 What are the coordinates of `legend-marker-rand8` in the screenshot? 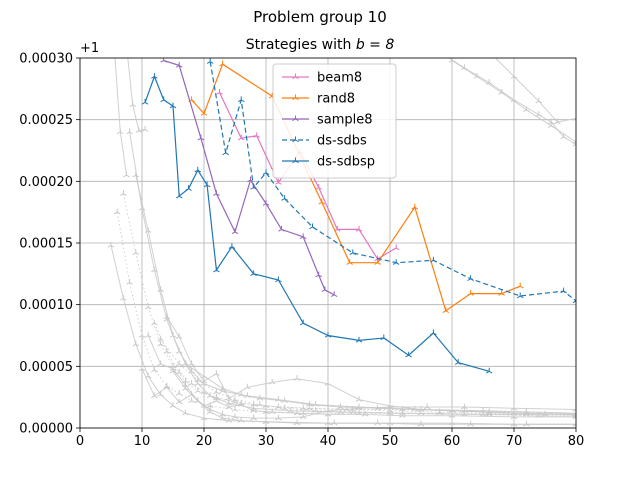 It's located at (295, 97).